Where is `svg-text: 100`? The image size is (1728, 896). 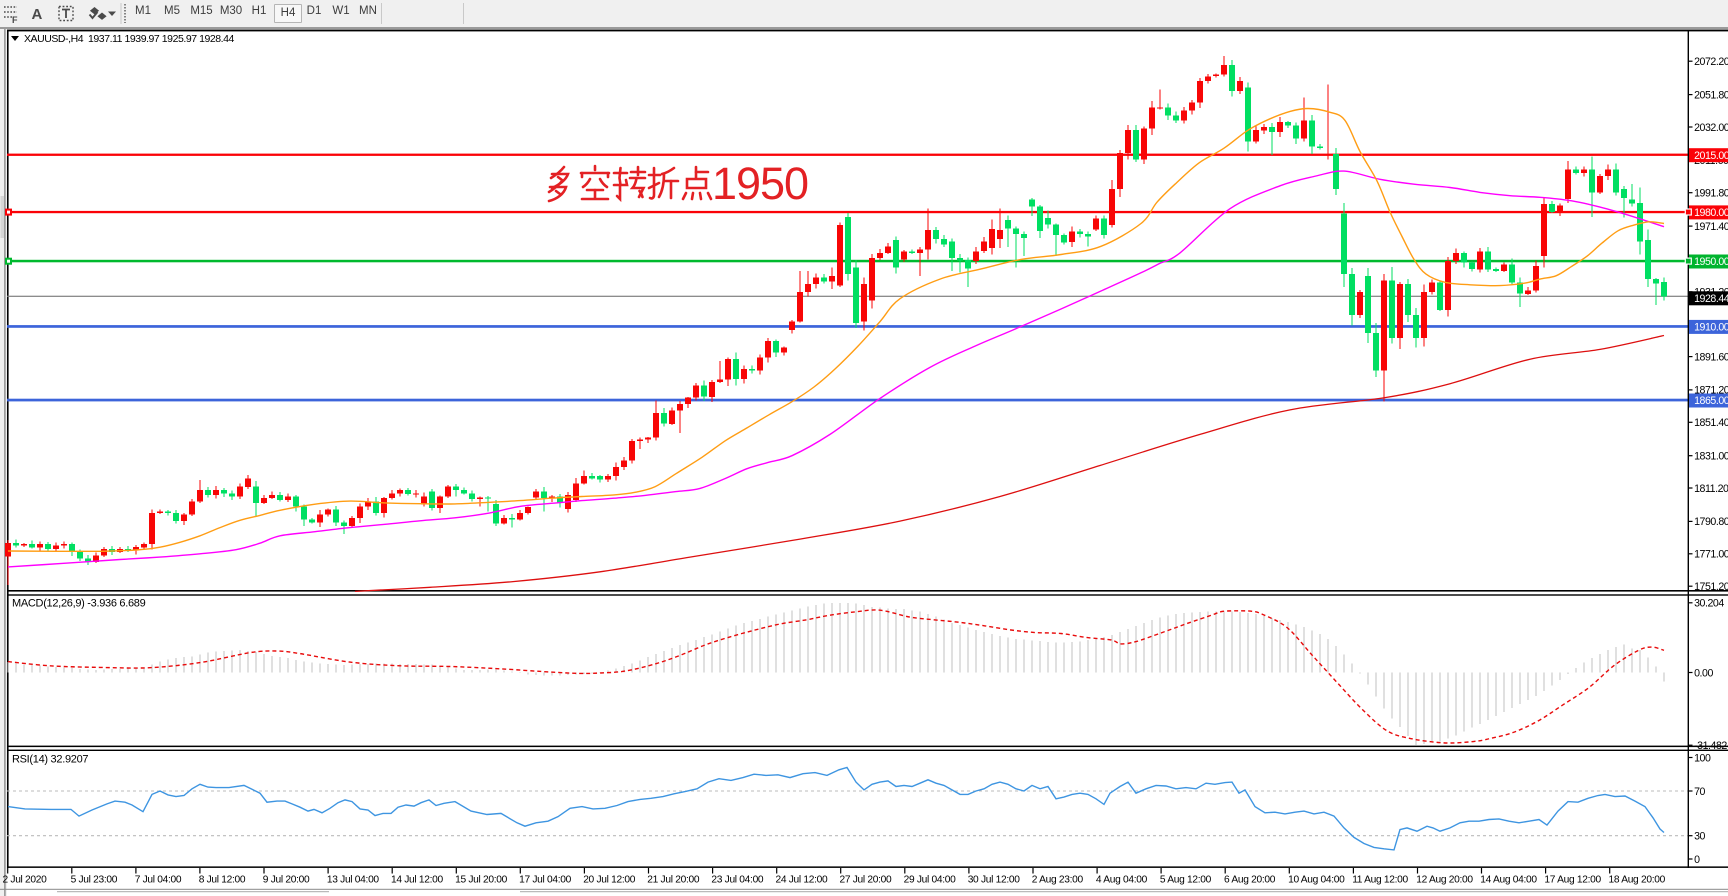 svg-text: 100 is located at coordinates (1702, 758).